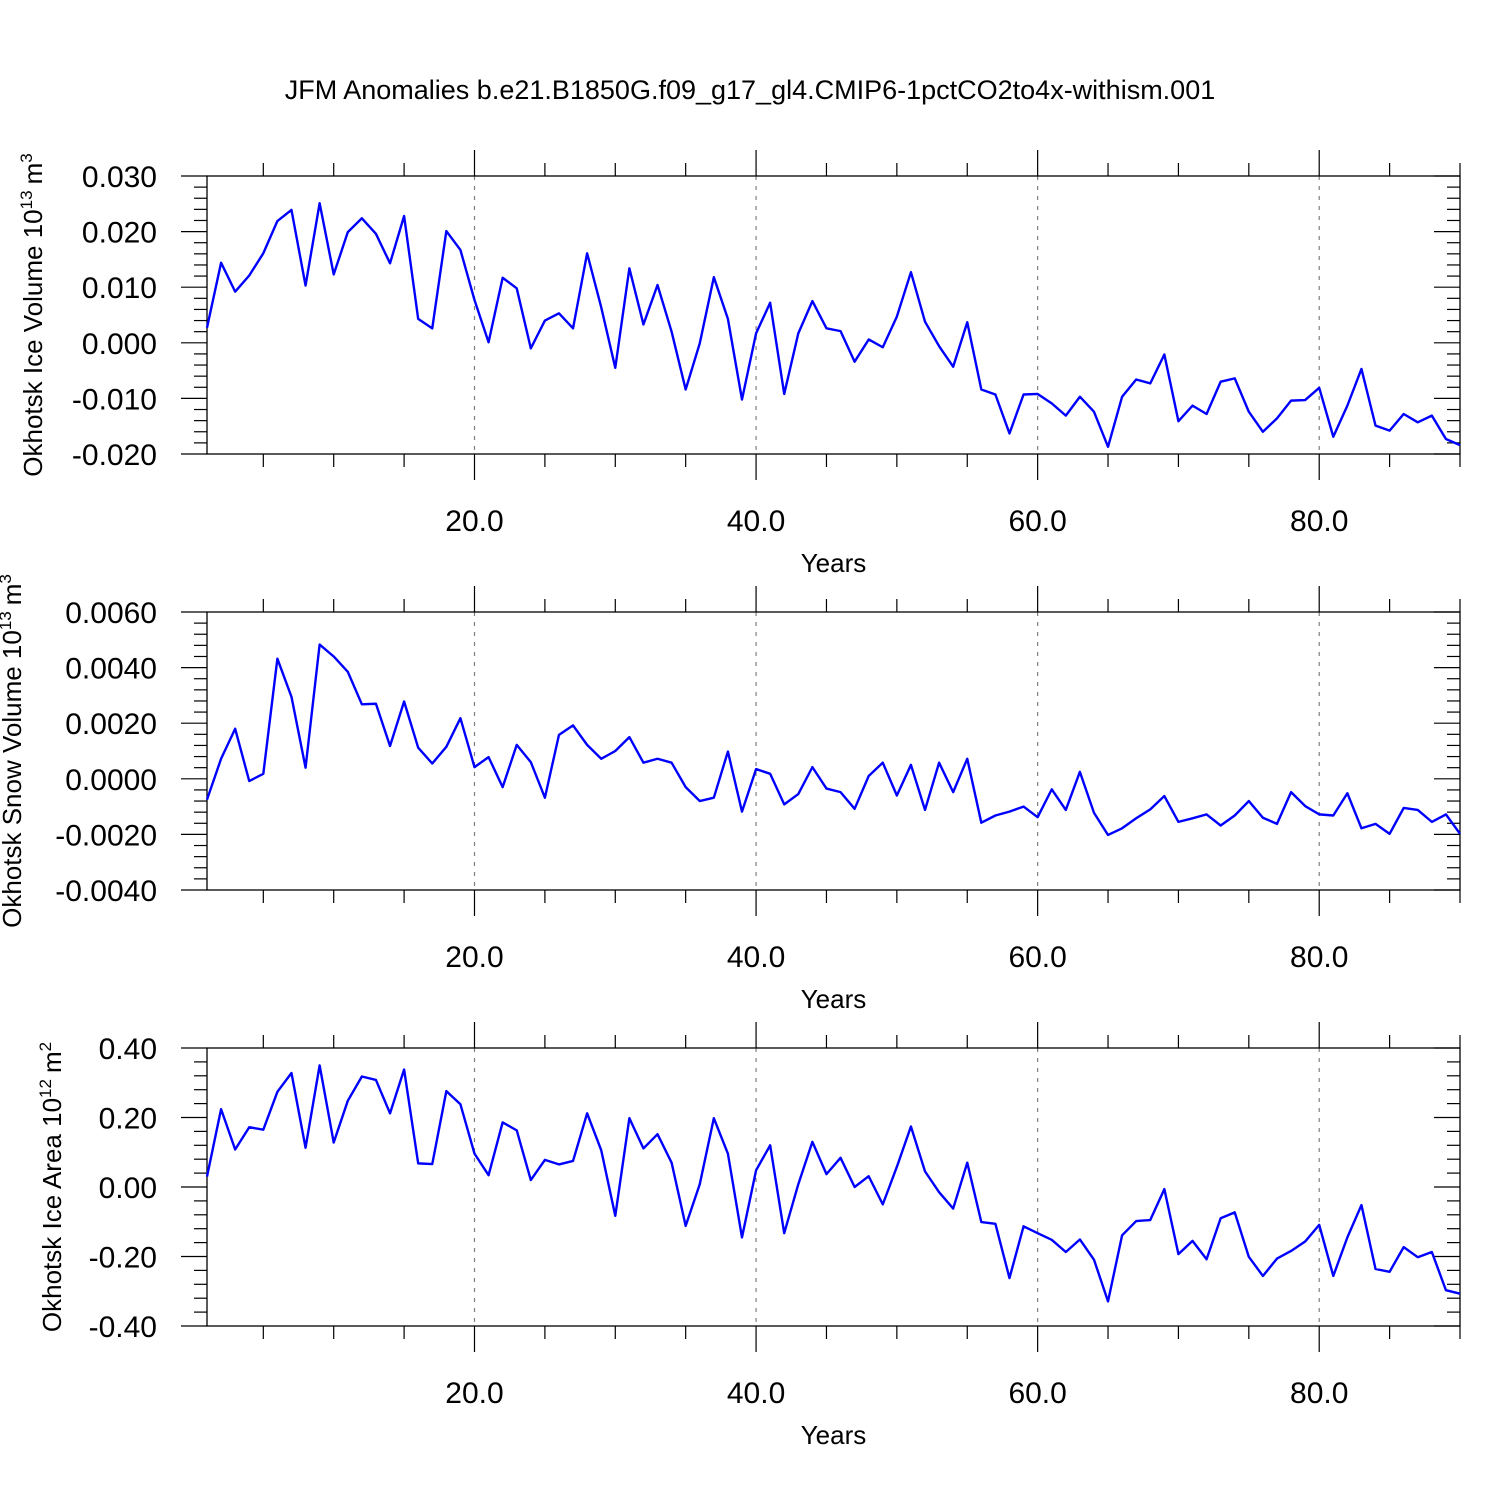 This screenshot has width=1500, height=1500. What do you see at coordinates (114, 455) in the screenshot?
I see `y-tick-label: -0.020` at bounding box center [114, 455].